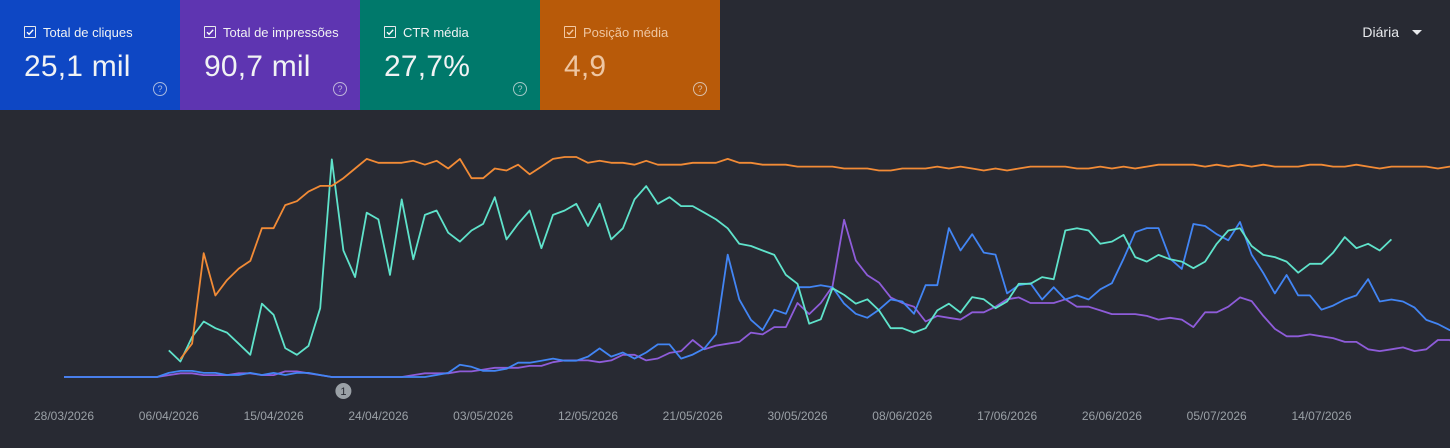 This screenshot has width=1450, height=448. I want to click on x-tick-label: 06/04/2026, so click(169, 416).